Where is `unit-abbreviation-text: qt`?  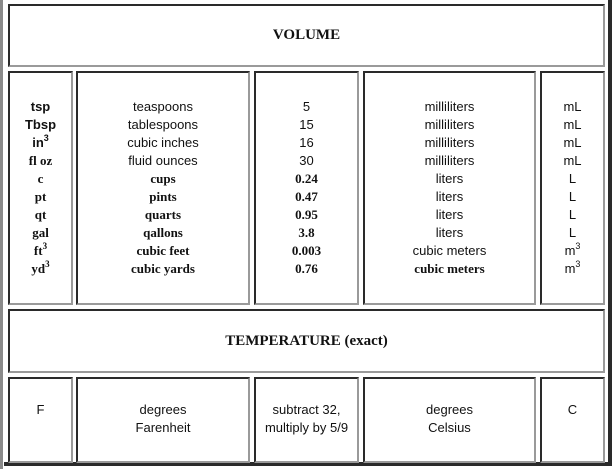
unit-abbreviation-text: qt is located at coordinates (40, 214).